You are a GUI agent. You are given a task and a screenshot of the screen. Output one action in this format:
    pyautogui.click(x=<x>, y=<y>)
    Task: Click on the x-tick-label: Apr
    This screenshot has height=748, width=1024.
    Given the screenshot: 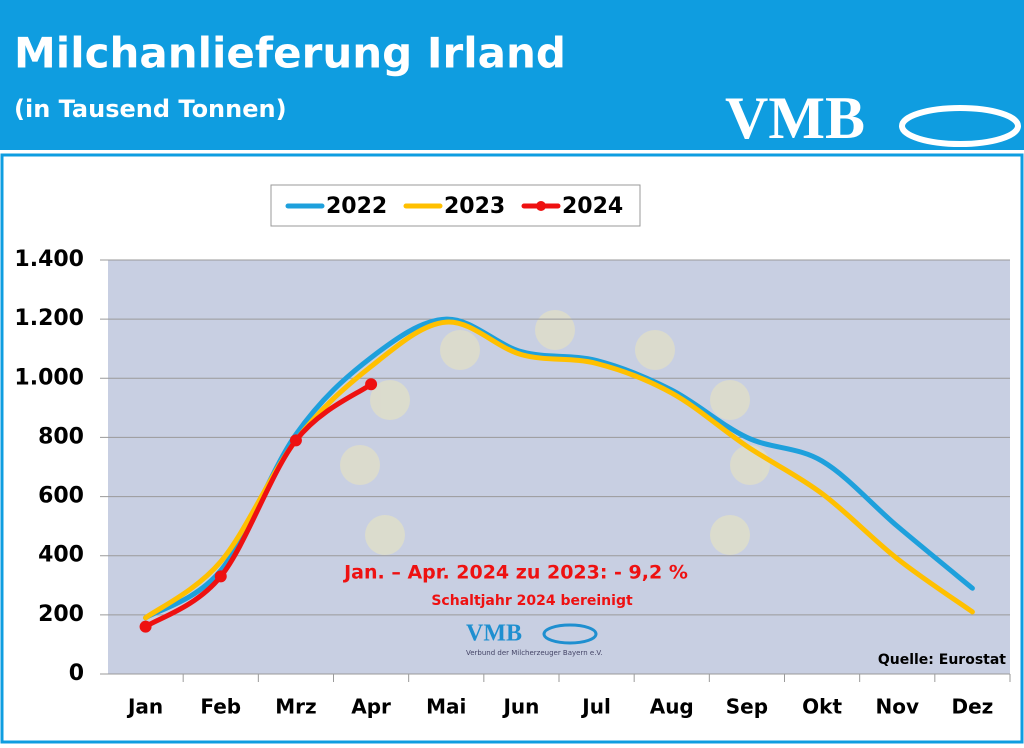 What is the action you would take?
    pyautogui.click(x=371, y=707)
    